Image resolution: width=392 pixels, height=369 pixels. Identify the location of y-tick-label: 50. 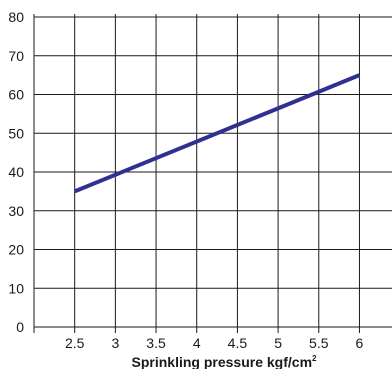
(16, 133).